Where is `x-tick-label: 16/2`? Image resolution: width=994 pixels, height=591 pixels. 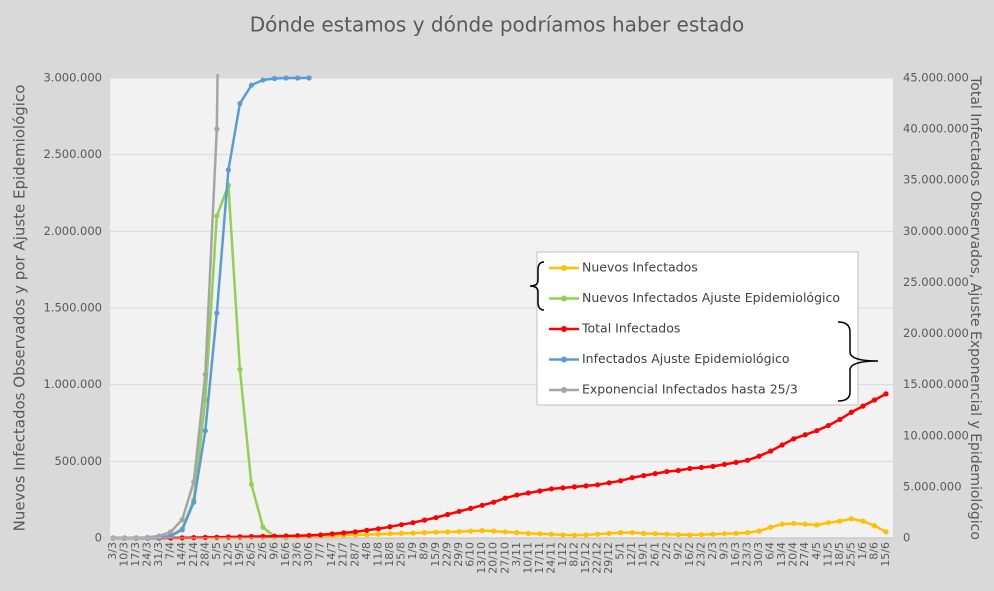
x-tick-label: 16/2 is located at coordinates (689, 554).